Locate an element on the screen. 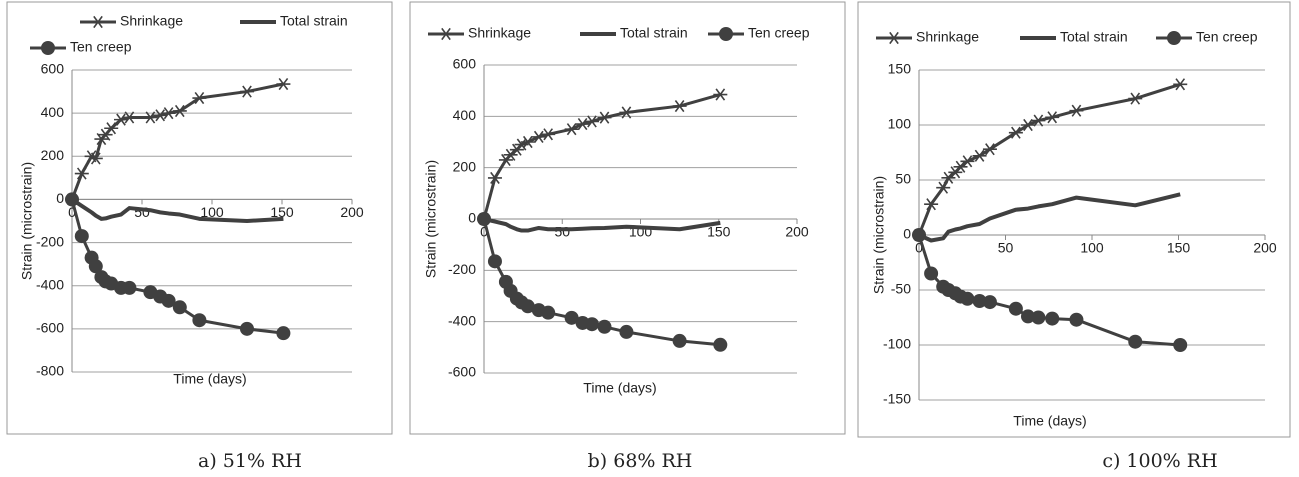  y-tick-label: 600 is located at coordinates (53, 69).